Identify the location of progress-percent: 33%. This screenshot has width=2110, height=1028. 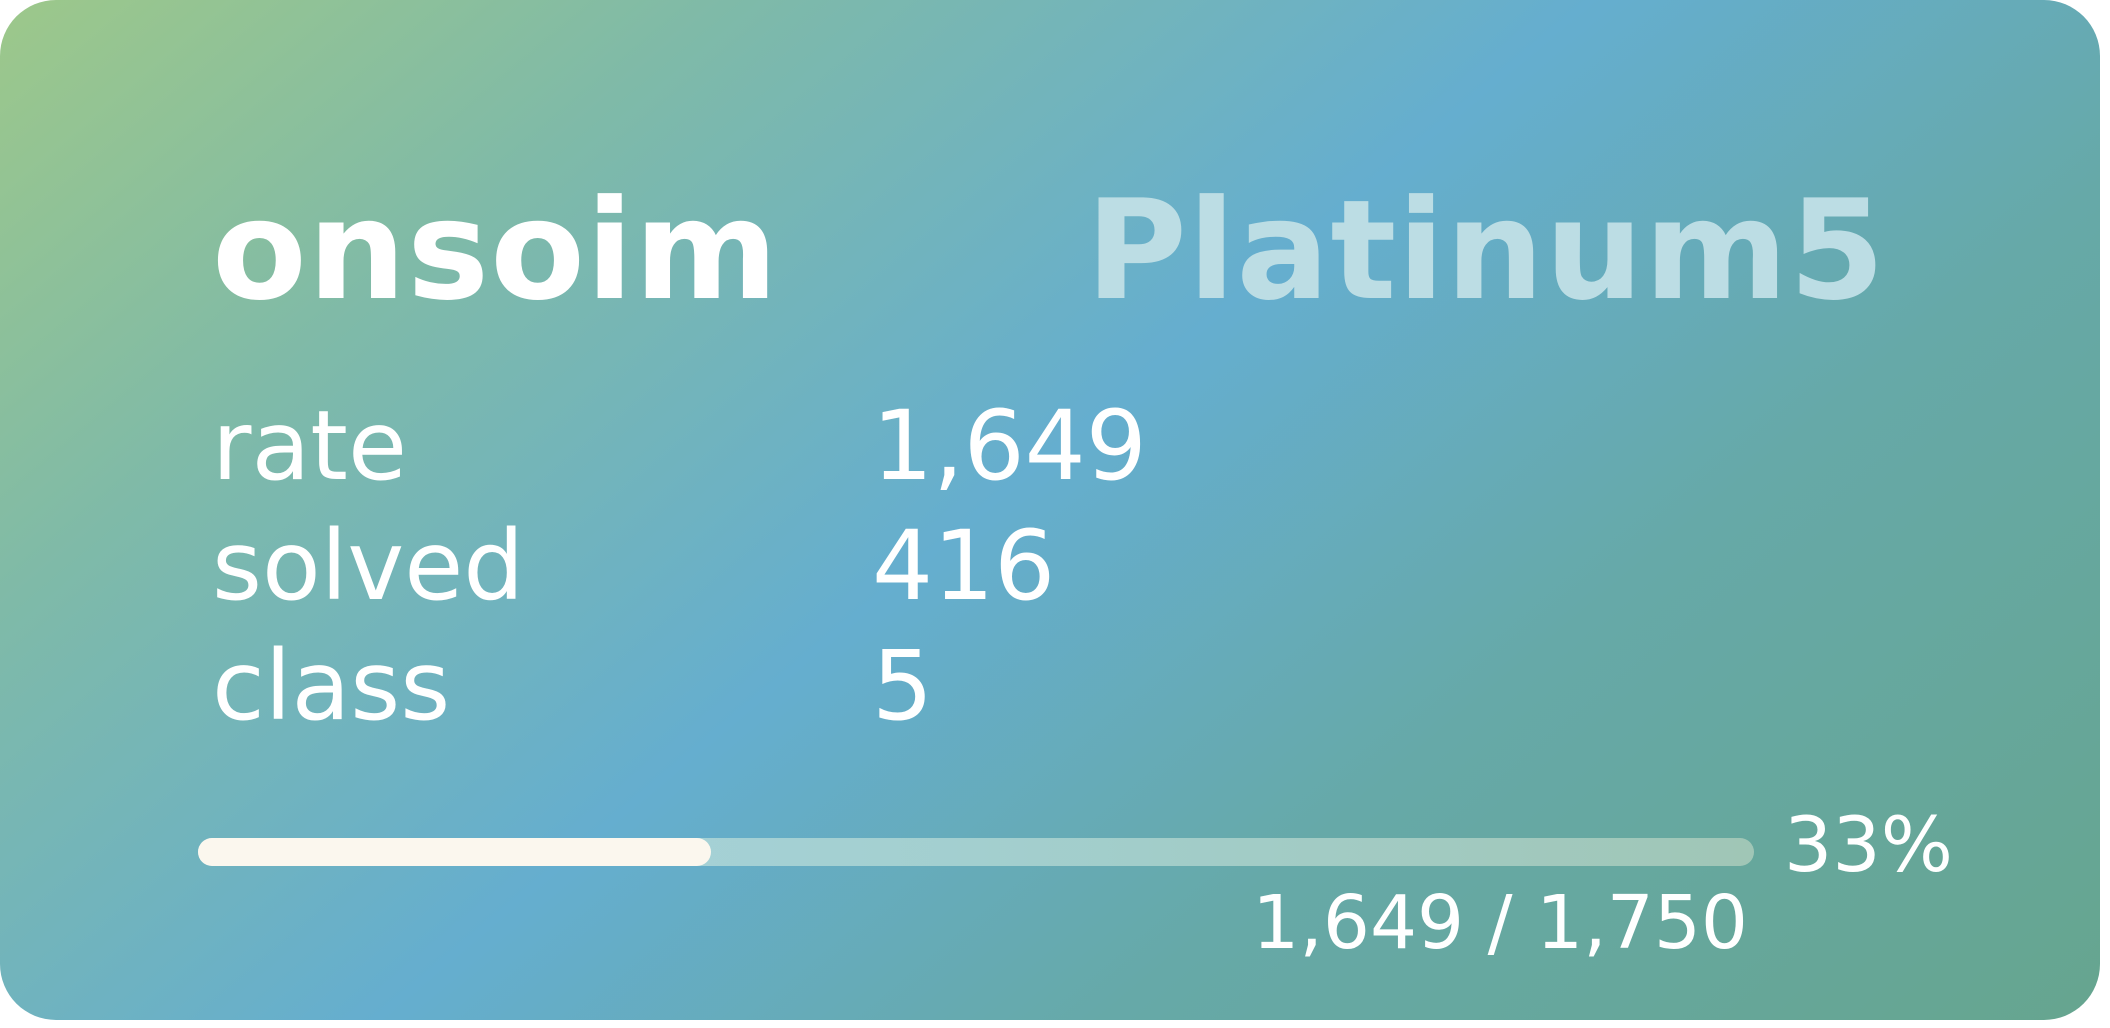
(1868, 844).